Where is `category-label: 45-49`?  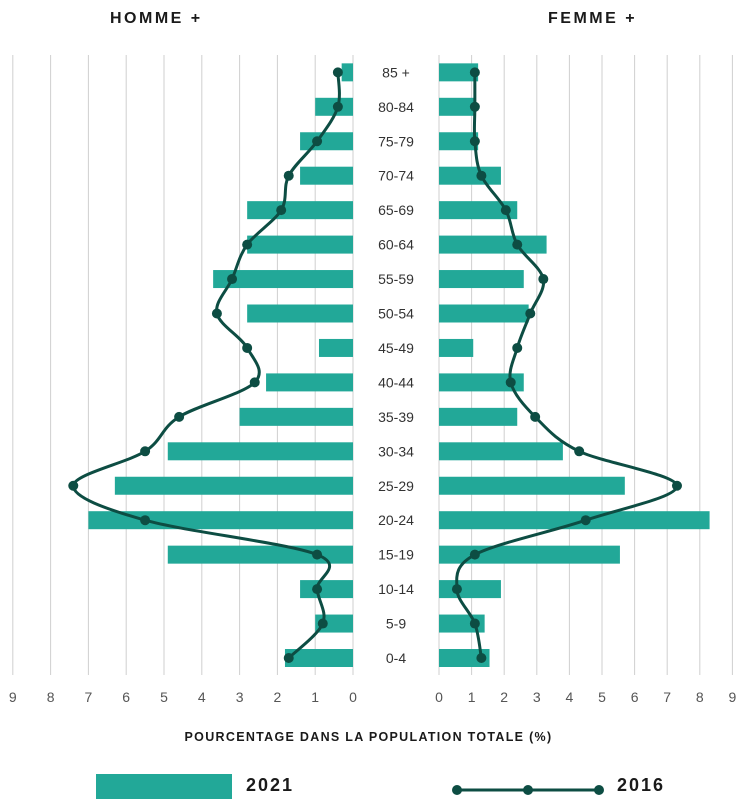
category-label: 45-49 is located at coordinates (396, 348).